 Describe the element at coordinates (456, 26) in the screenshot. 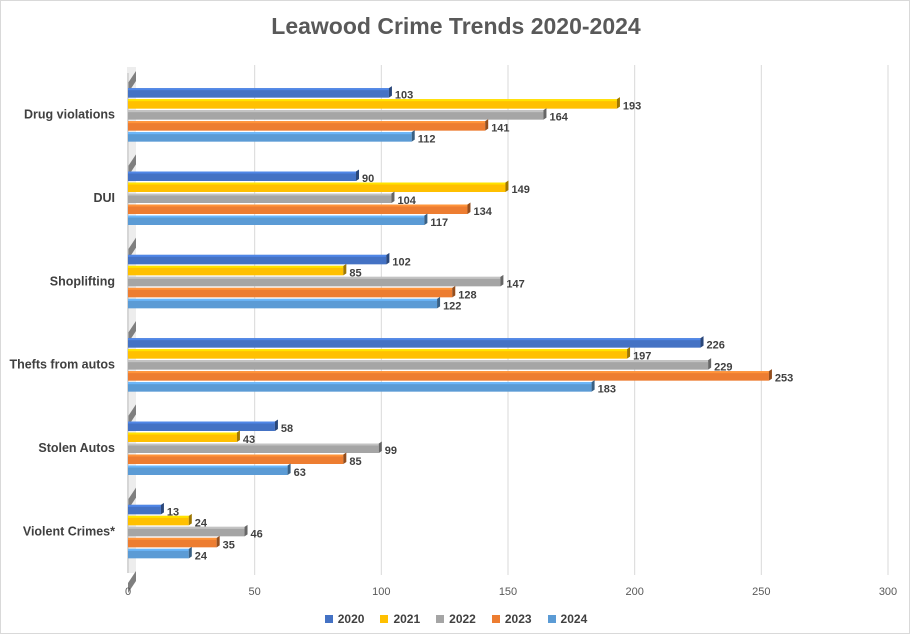

I see `chart-title: Leawood Crime Trends 2020-2024` at that location.